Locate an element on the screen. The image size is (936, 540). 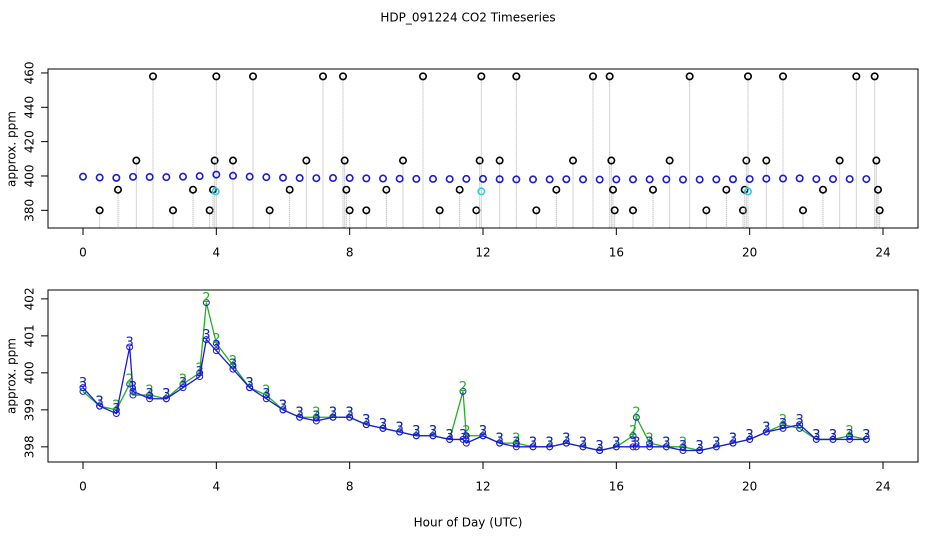
chart-title: HDP_091224 CO2 Timeseries is located at coordinates (467, 18).